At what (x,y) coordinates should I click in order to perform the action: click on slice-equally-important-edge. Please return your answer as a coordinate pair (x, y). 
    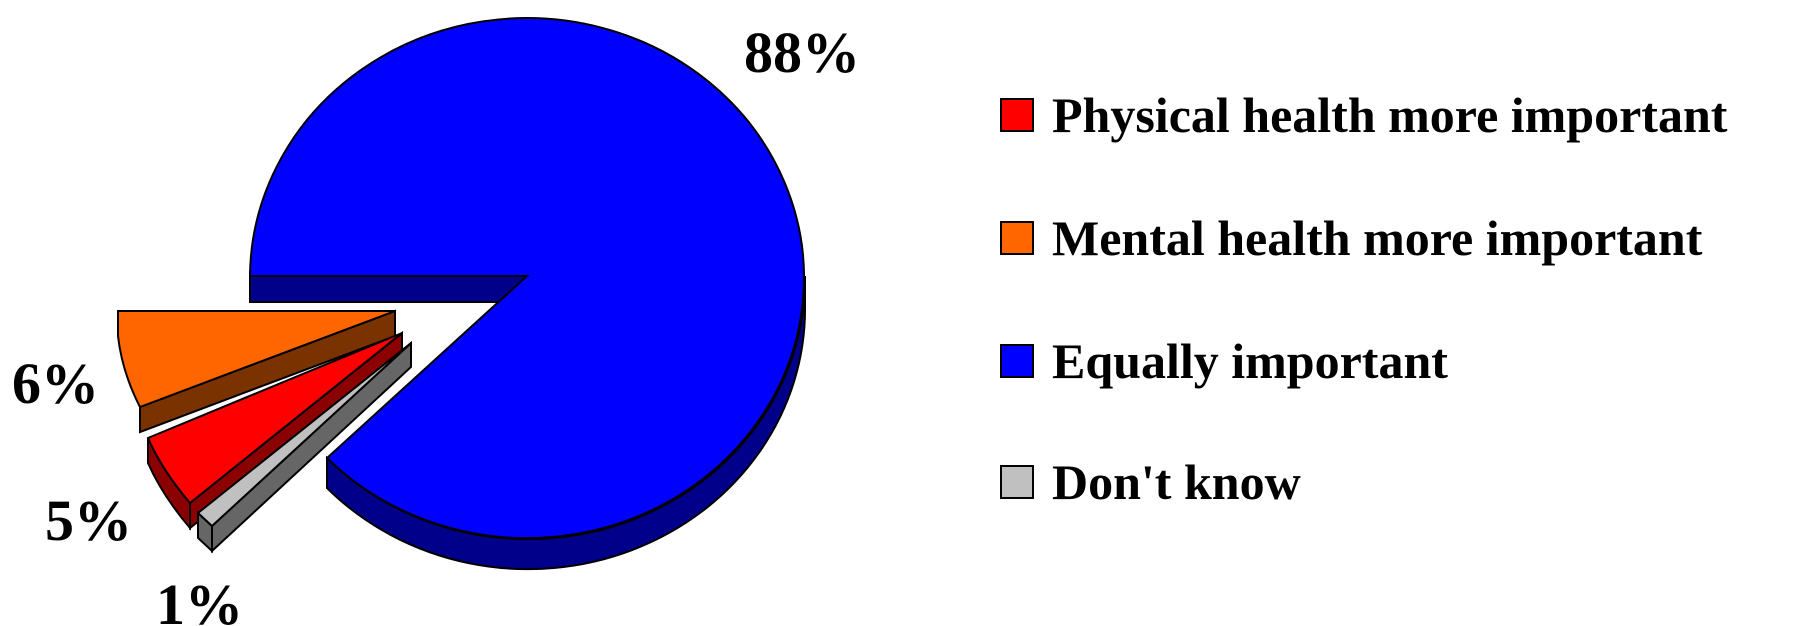
    Looking at the image, I should click on (566, 423).